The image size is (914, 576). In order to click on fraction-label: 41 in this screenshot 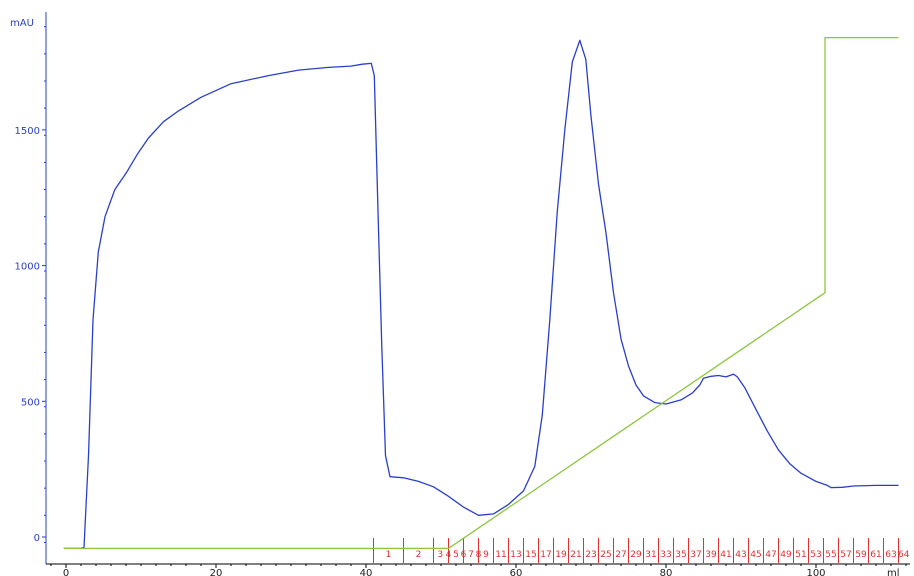, I will do `click(725, 555)`.